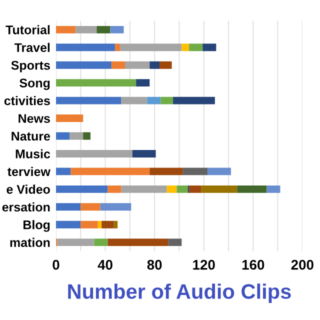 The height and width of the screenshot is (320, 320). Describe the element at coordinates (204, 265) in the screenshot. I see `x-tick-label: 120` at that location.